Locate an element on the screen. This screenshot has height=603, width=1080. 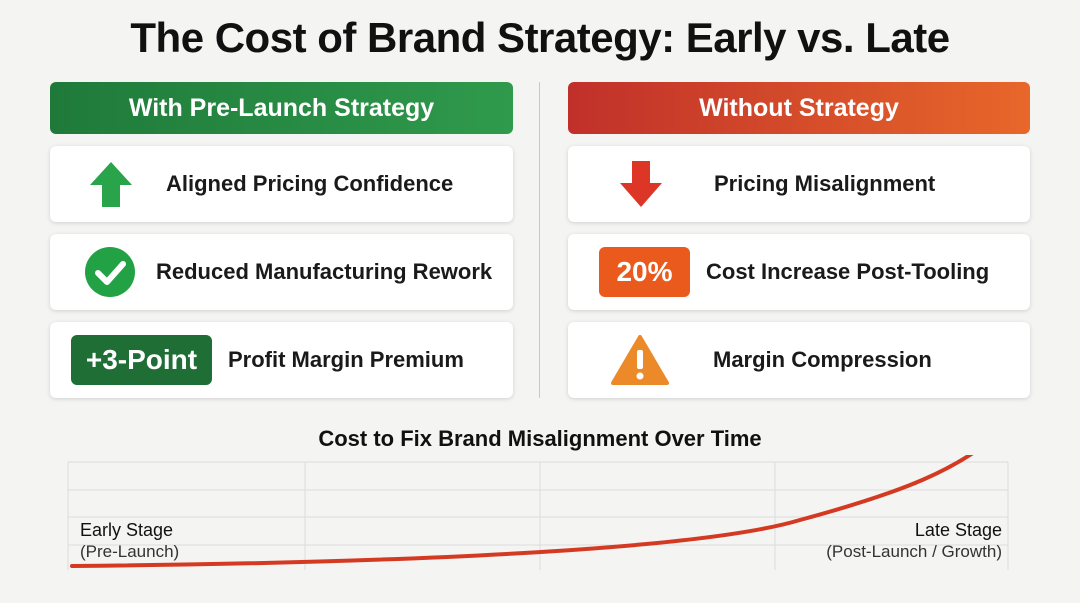
check-icon is located at coordinates (110, 272).